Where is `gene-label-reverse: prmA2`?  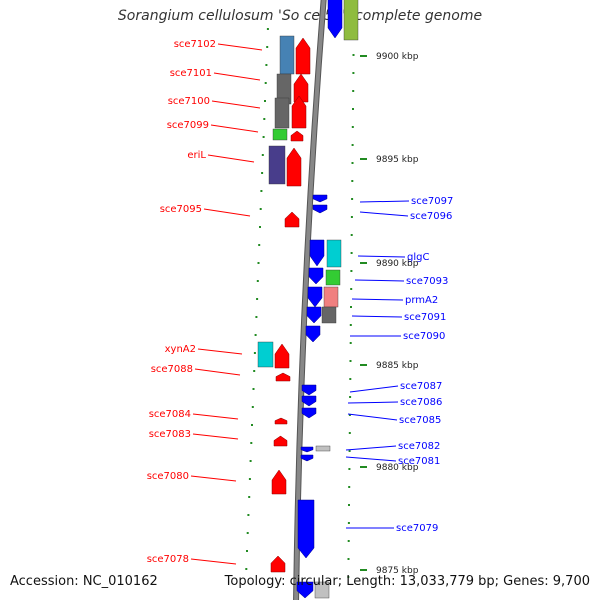 gene-label-reverse: prmA2 is located at coordinates (421, 300).